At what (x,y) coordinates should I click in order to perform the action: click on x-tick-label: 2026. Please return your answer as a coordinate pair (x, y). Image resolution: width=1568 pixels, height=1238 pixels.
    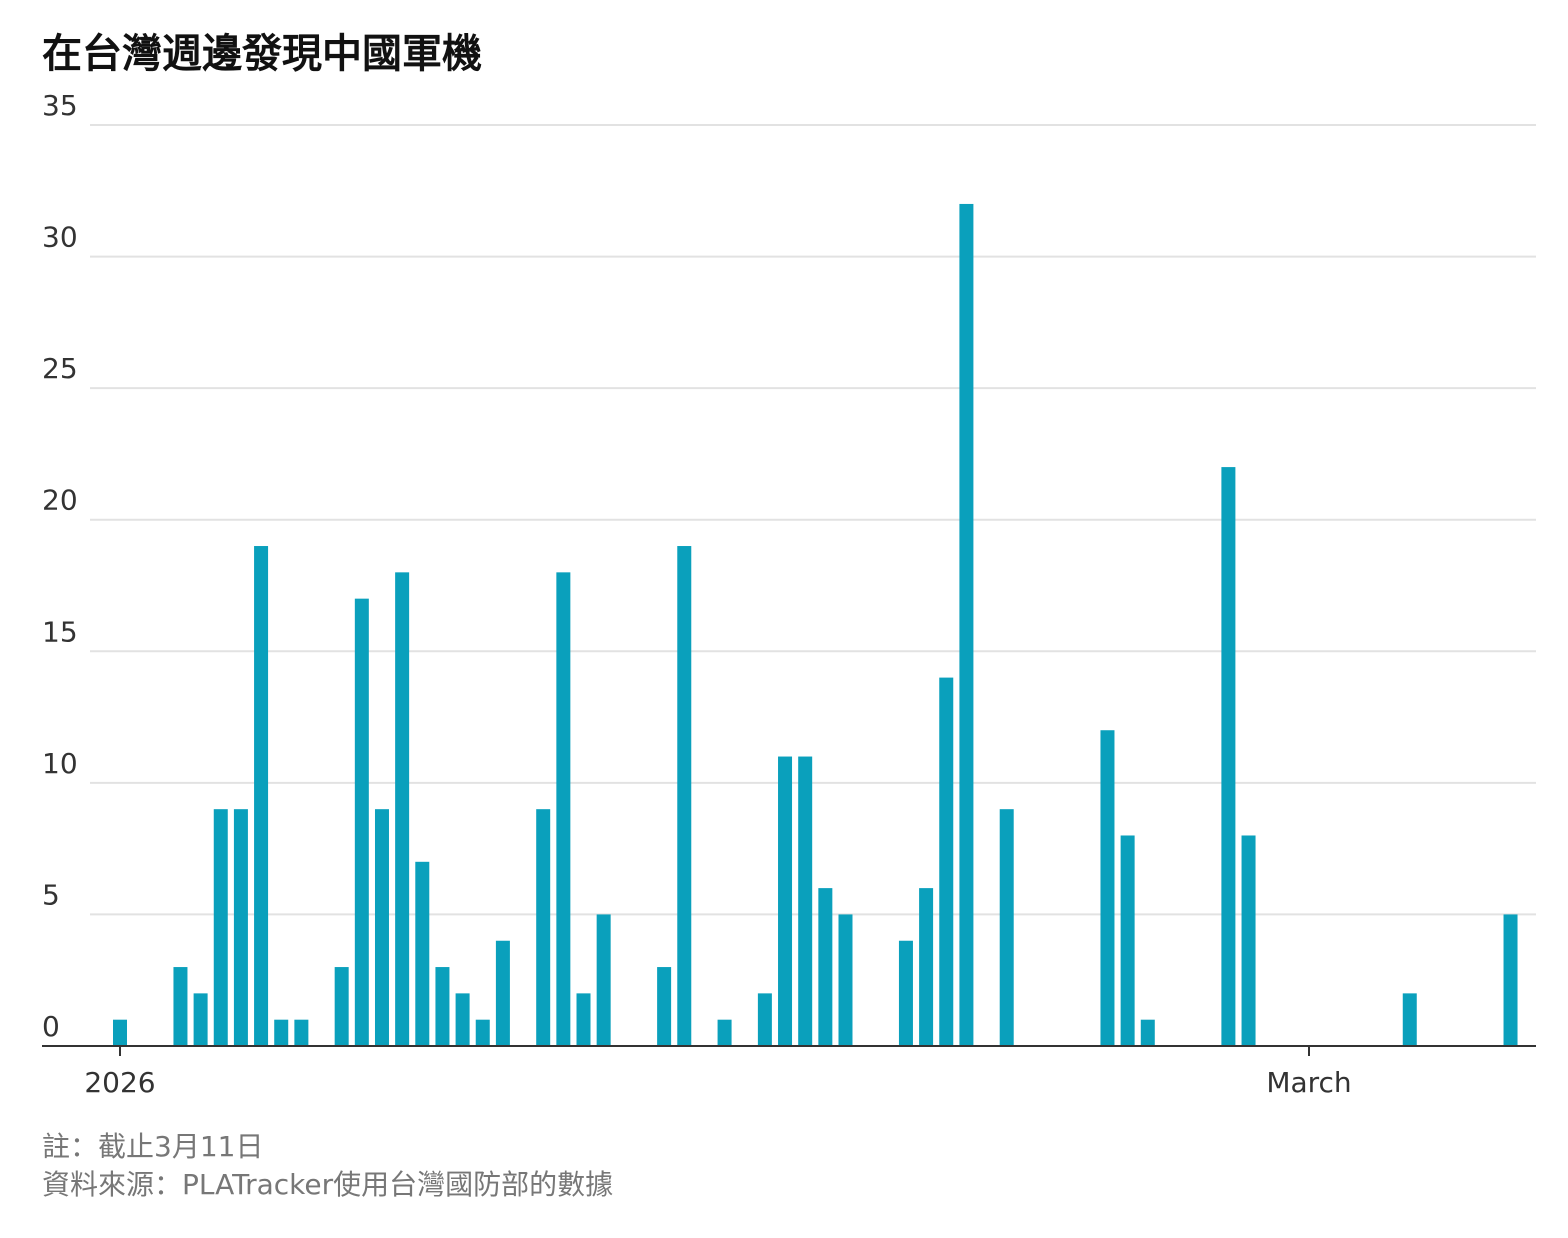
    Looking at the image, I should click on (119, 1082).